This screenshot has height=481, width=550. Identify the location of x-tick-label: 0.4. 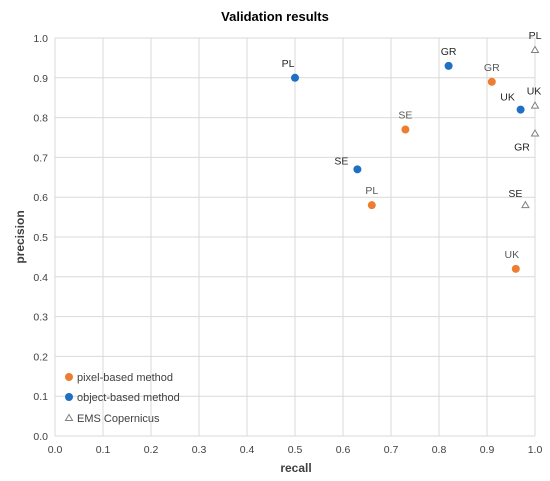
(247, 450).